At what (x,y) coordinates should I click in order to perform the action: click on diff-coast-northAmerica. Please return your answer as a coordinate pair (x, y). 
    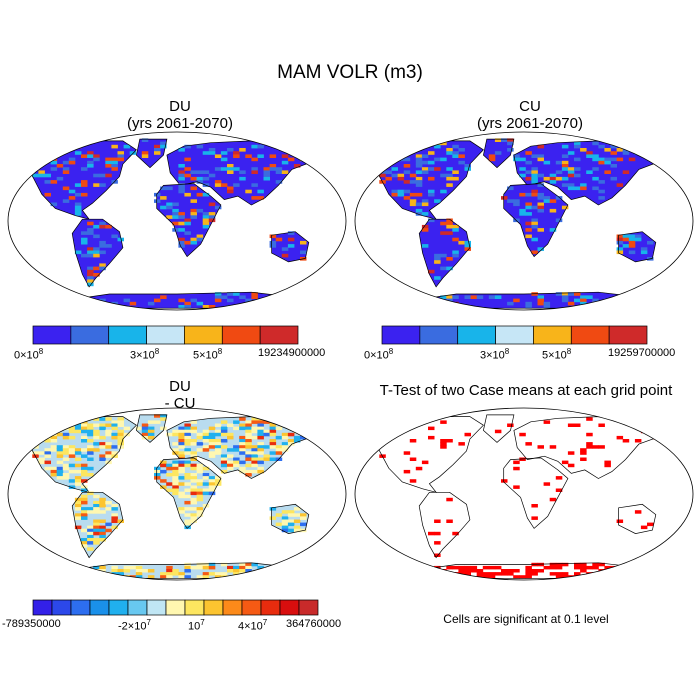
    Looking at the image, I should click on (77, 454).